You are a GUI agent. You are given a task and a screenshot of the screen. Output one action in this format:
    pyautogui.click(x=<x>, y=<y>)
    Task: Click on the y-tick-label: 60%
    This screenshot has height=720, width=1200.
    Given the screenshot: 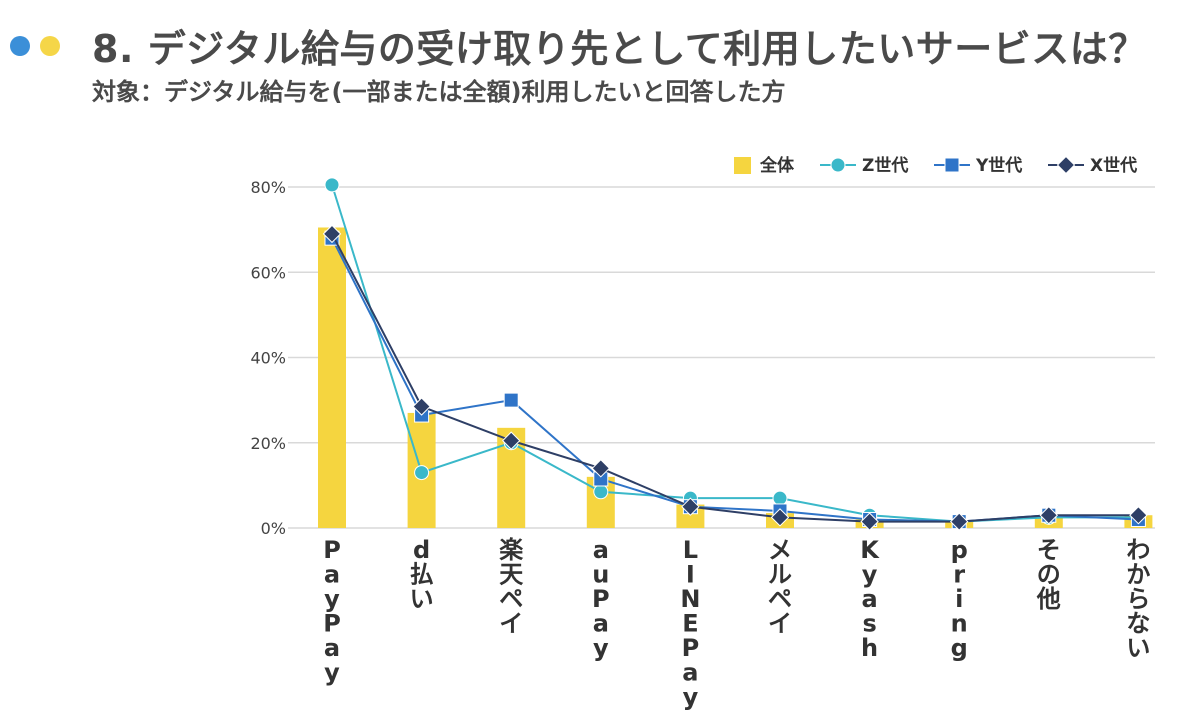 What is the action you would take?
    pyautogui.click(x=268, y=272)
    